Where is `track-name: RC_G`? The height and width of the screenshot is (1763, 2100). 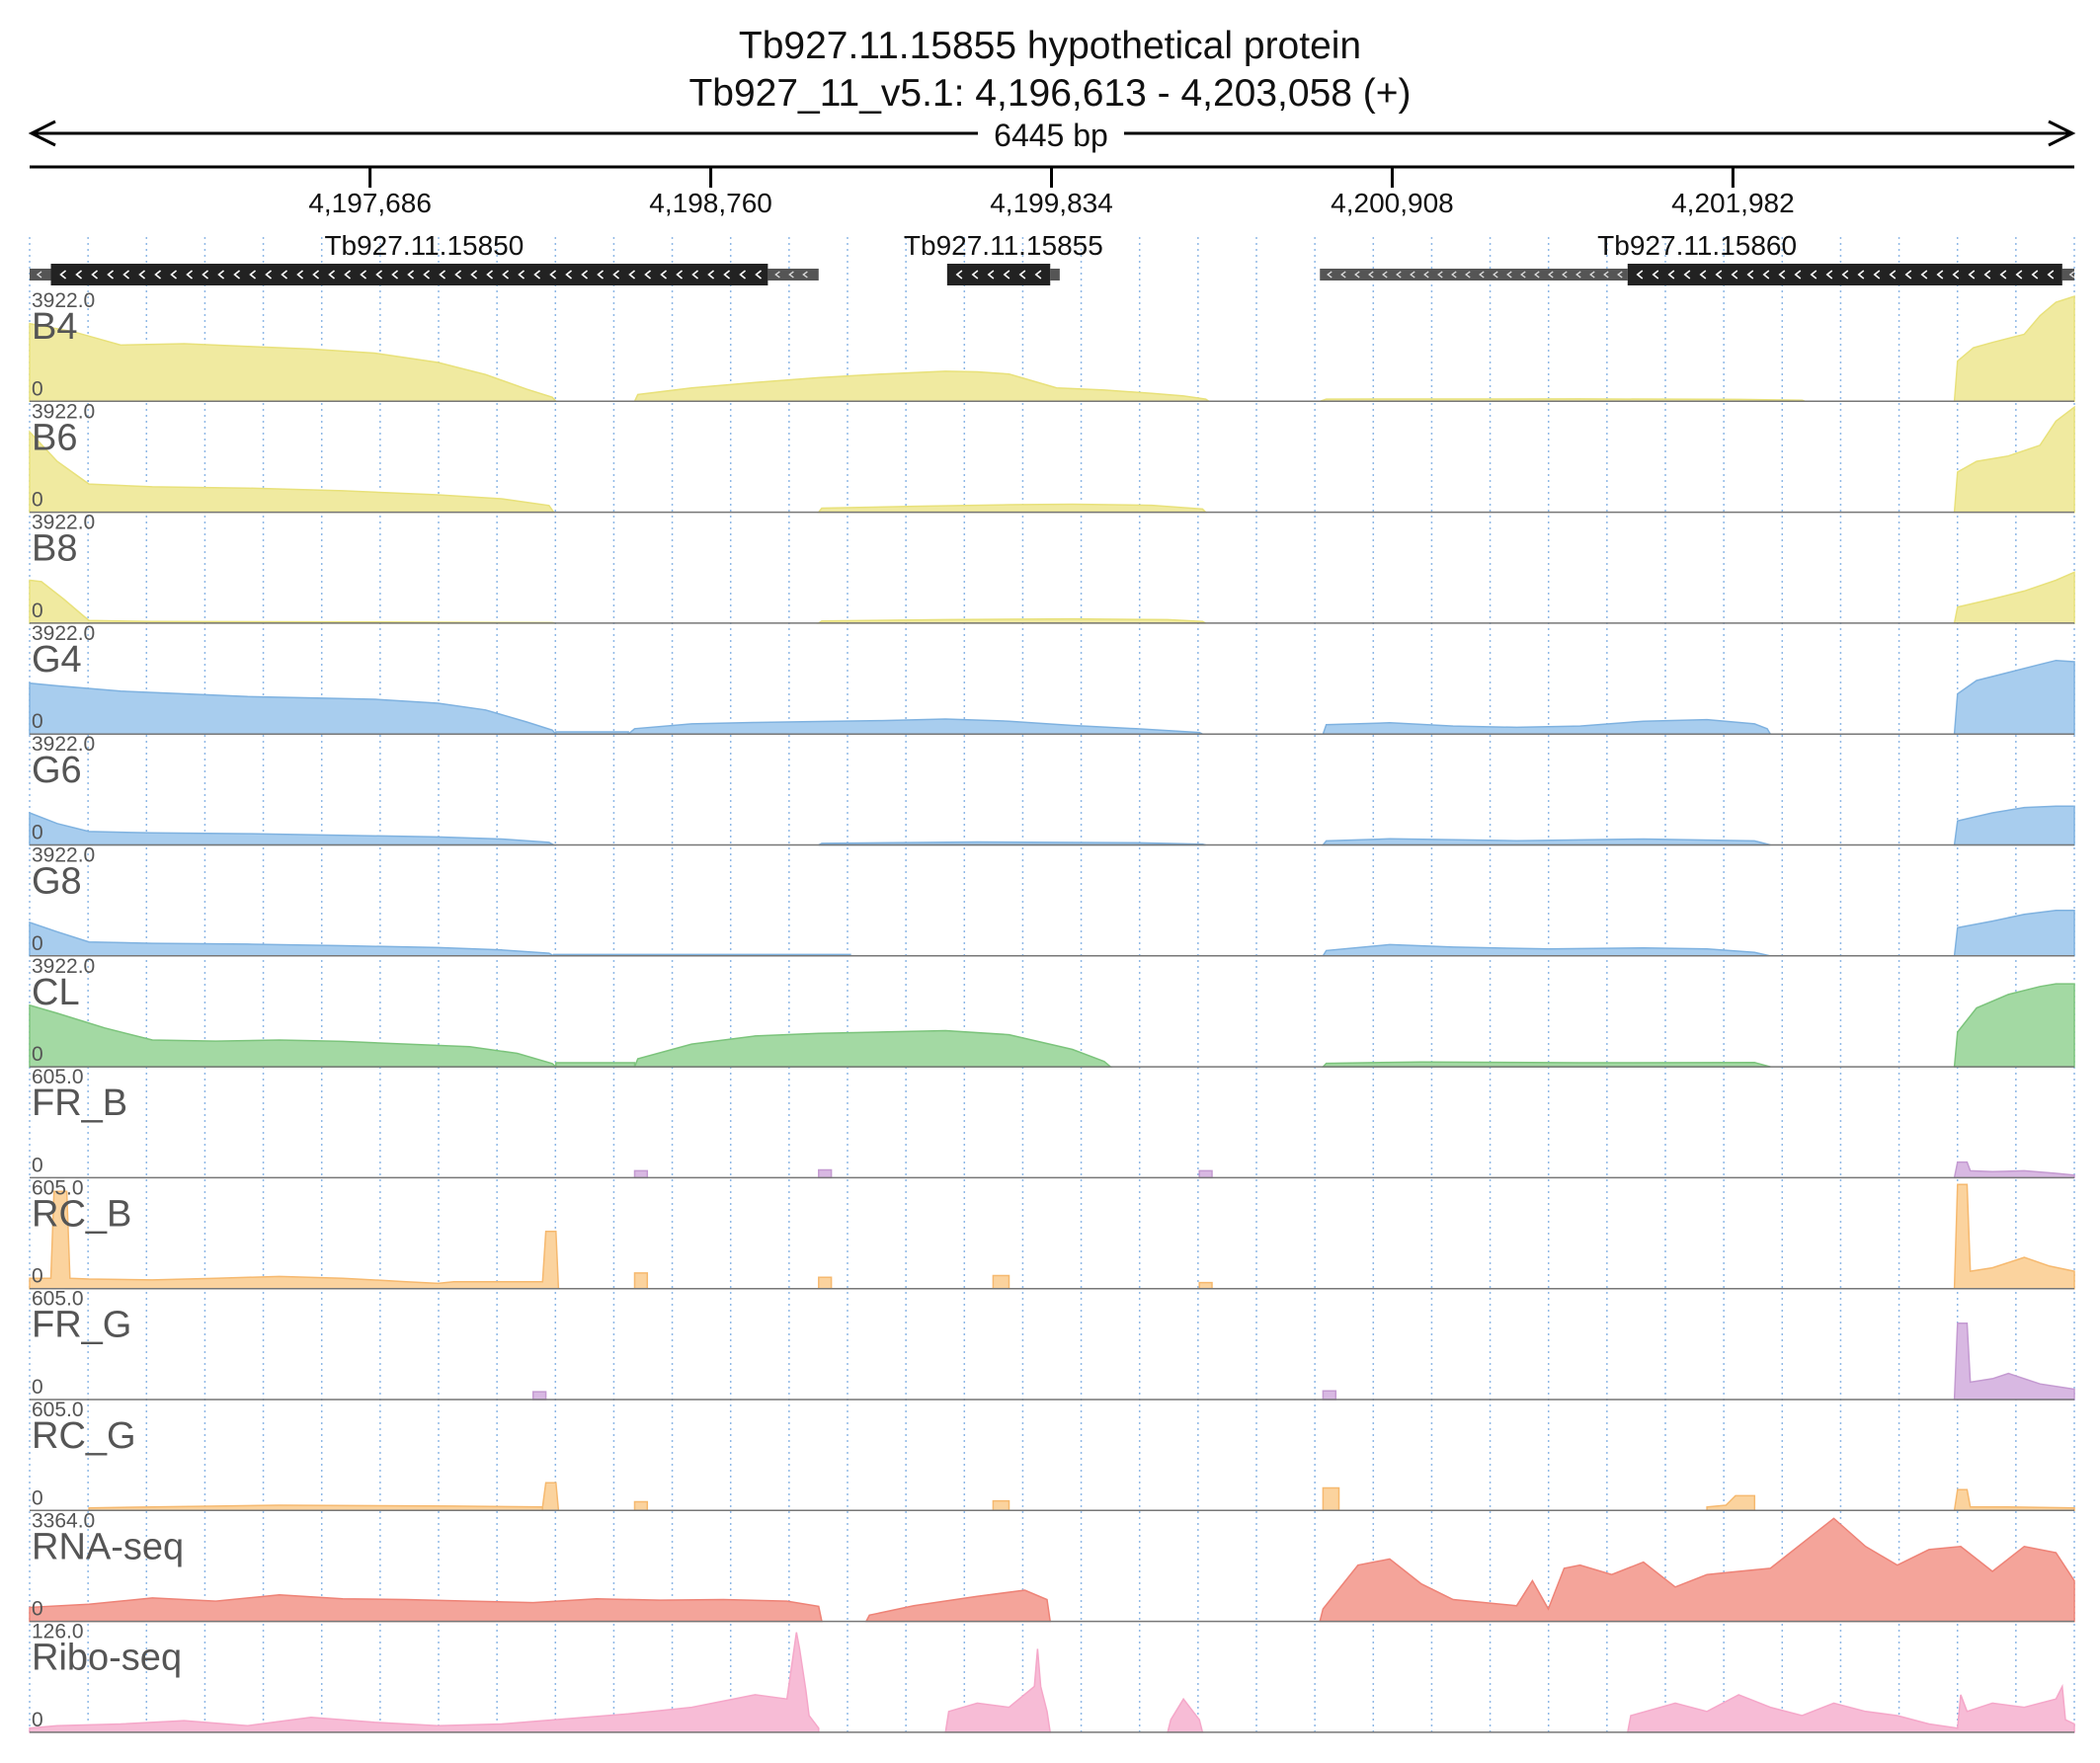
track-name: RC_G is located at coordinates (84, 1436).